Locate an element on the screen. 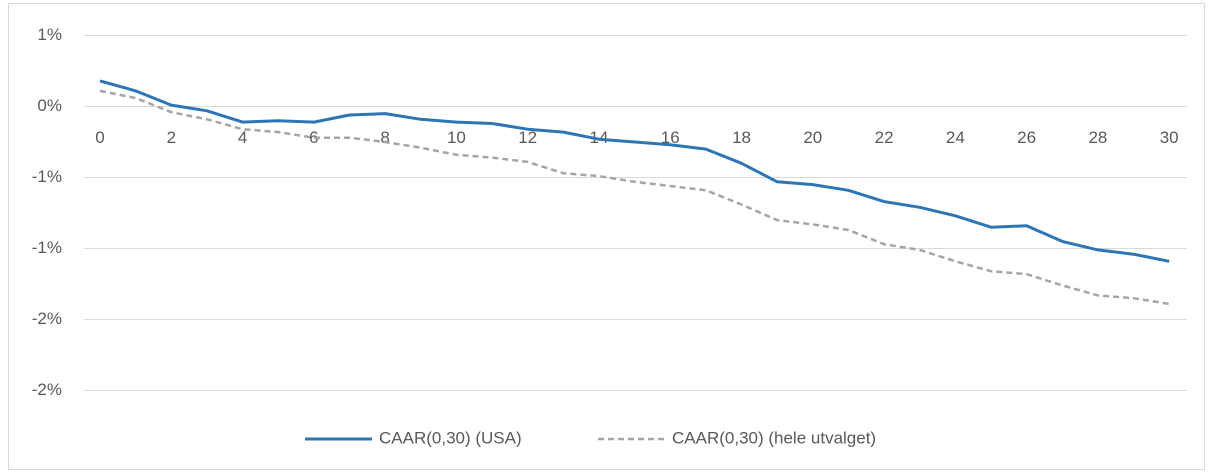 The image size is (1212, 475). y-tick-label: 1% is located at coordinates (49, 34).